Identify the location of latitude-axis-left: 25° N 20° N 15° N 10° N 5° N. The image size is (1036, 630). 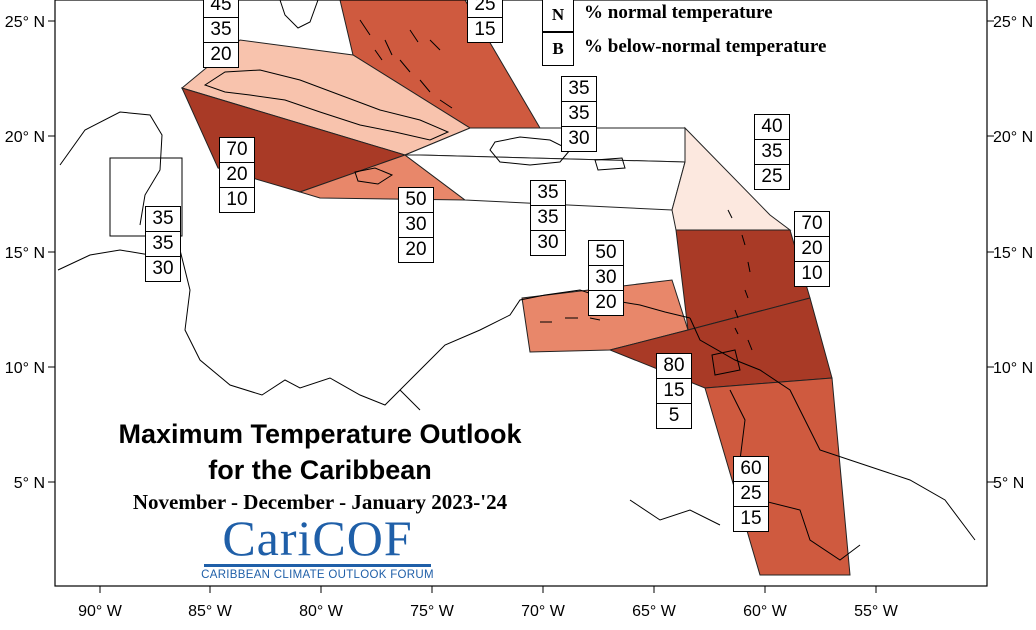
(30, 253).